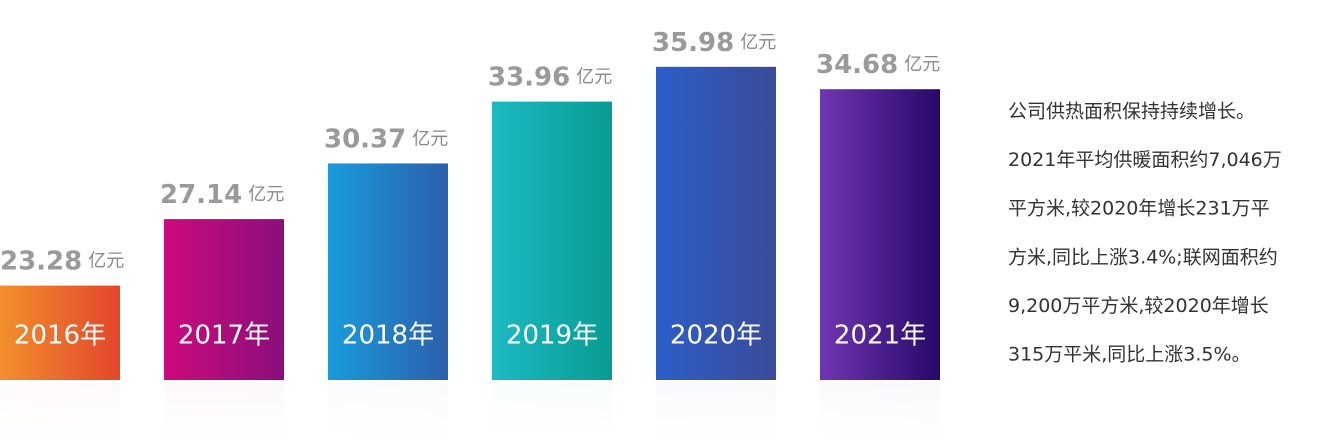 The image size is (1340, 440). Describe the element at coordinates (41, 261) in the screenshot. I see `value-number: 23.28` at that location.